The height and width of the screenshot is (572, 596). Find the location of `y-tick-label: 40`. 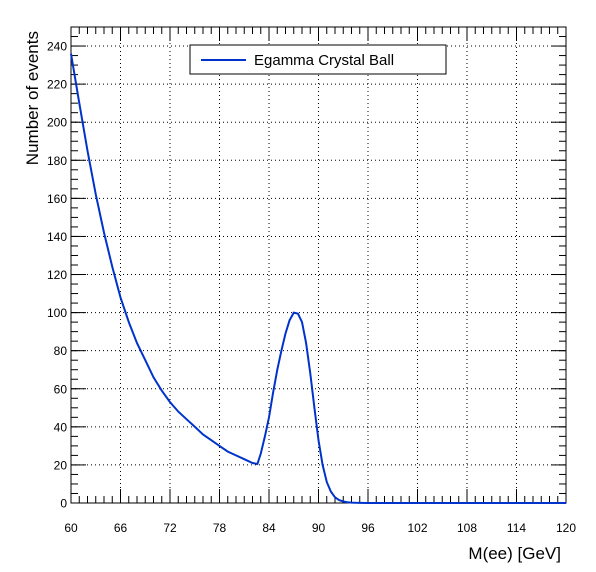

y-tick-label: 40 is located at coordinates (61, 427).